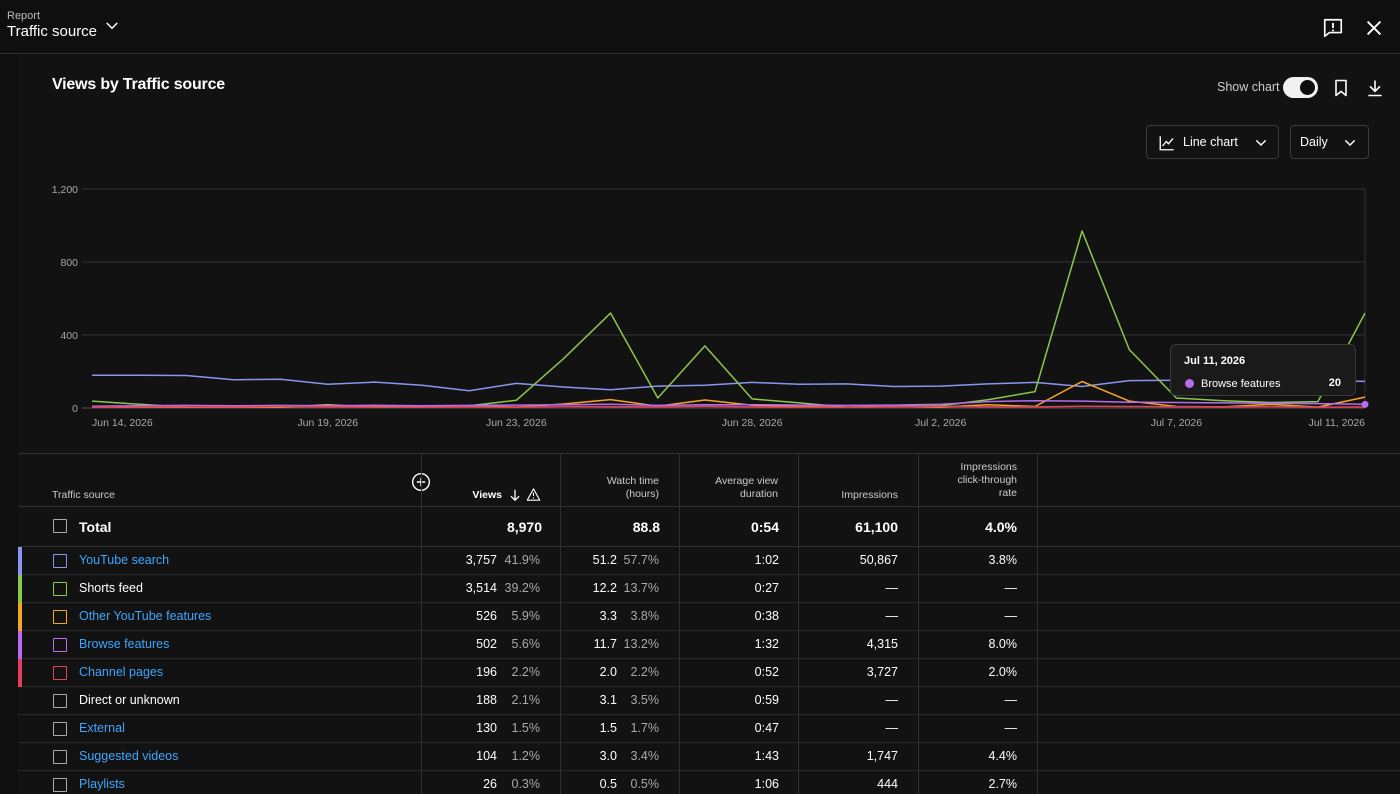  Describe the element at coordinates (1003, 756) in the screenshot. I see `row-ctr: 4.4%` at that location.